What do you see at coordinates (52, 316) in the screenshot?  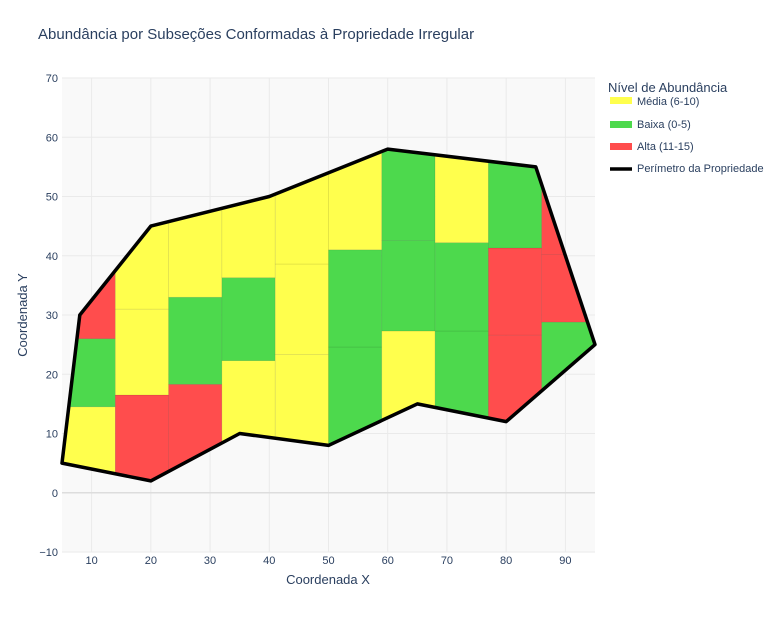 I see `y-tick-label: 30` at bounding box center [52, 316].